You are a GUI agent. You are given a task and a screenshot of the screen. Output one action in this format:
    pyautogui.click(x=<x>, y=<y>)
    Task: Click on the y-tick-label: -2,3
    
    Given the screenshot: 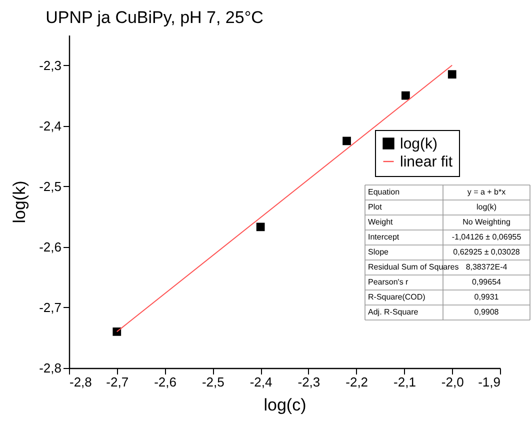 What is the action you would take?
    pyautogui.click(x=50, y=65)
    